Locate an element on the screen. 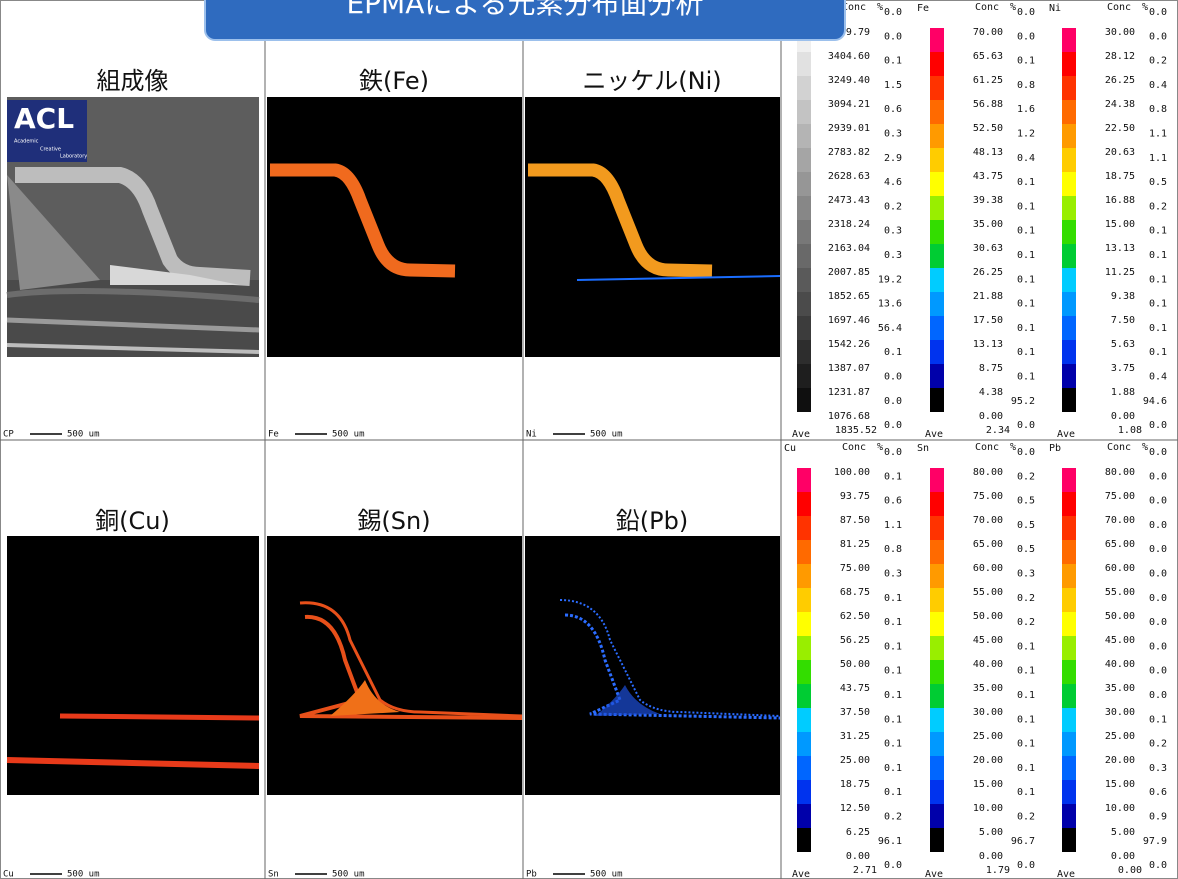 The width and height of the screenshot is (1178, 879). legend-conc: 3404.60 is located at coordinates (849, 56).